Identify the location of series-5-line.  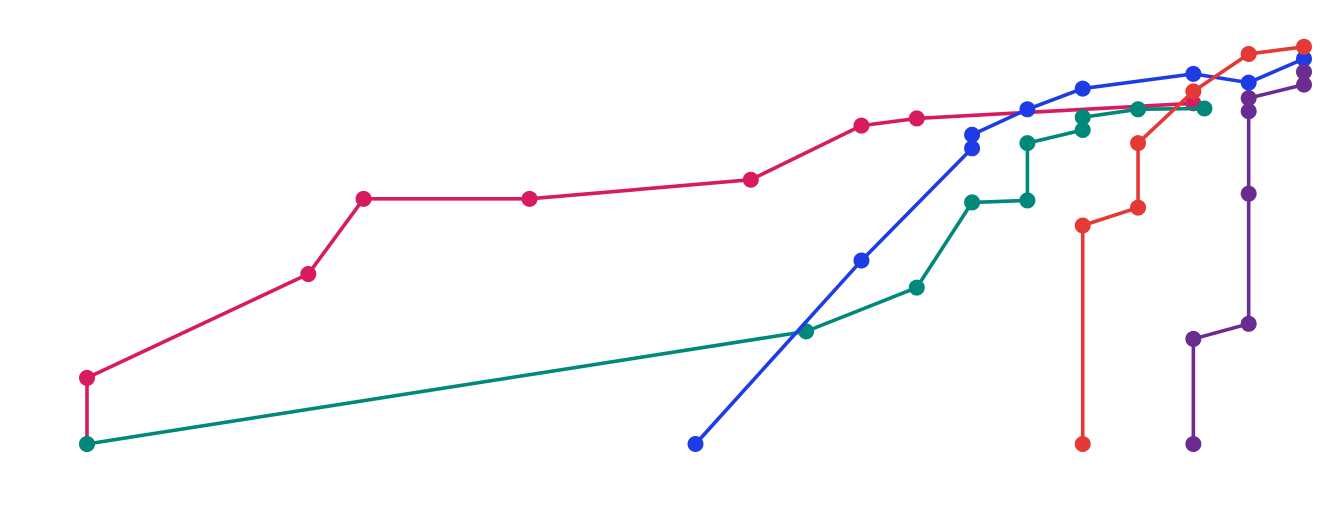
(1248, 258).